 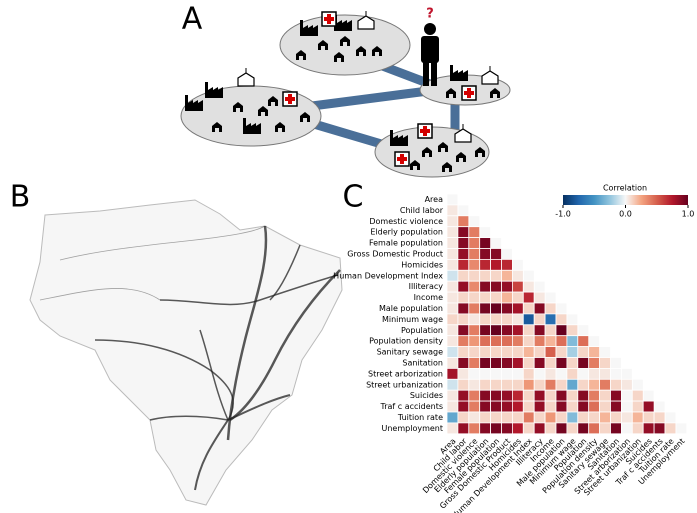 What do you see at coordinates (420, 417) in the screenshot?
I see `row-label: Tuition rate` at bounding box center [420, 417].